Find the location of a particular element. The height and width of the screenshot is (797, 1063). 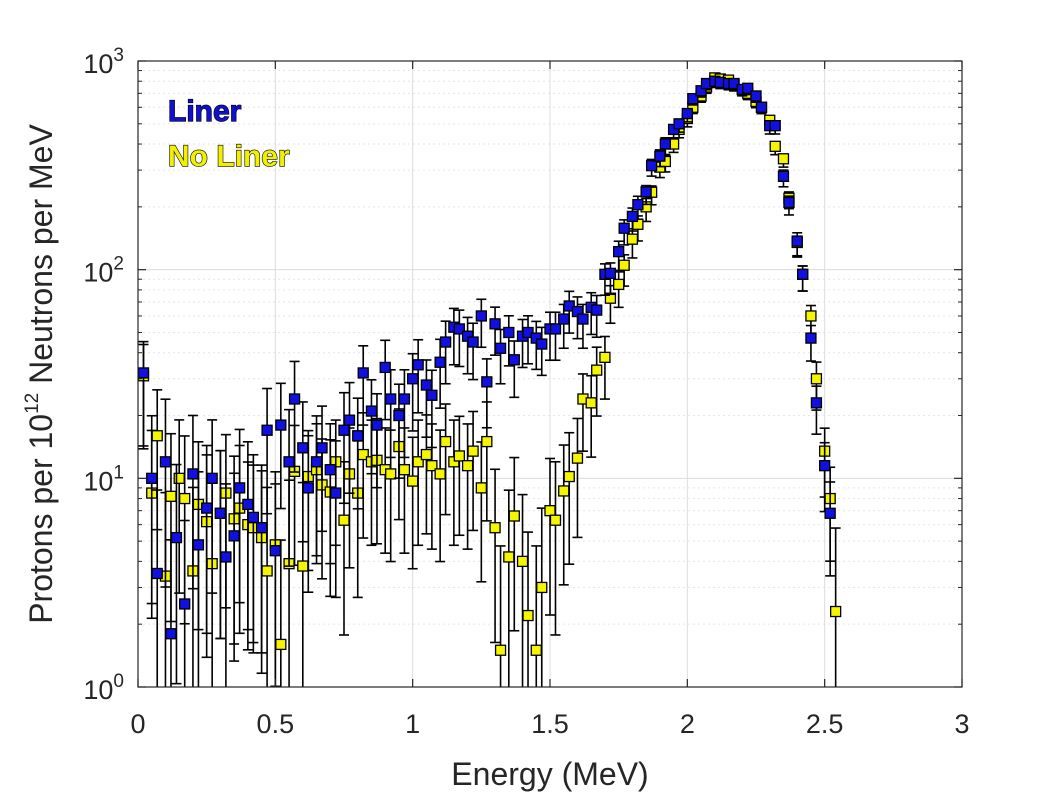

y-axis-title-exponent: 12 is located at coordinates (32, 403).